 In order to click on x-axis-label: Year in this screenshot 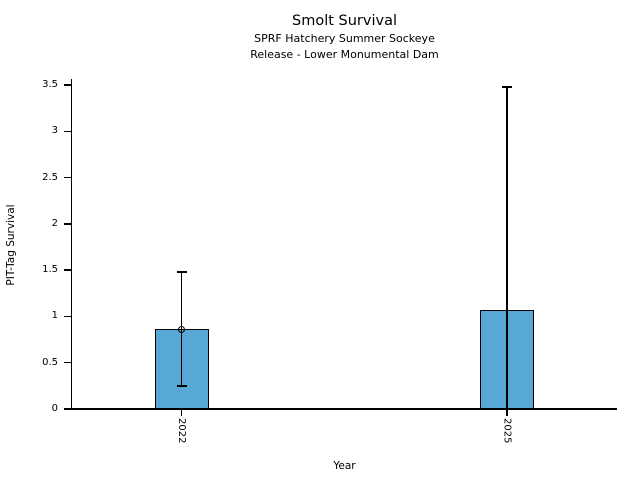, I will do `click(344, 466)`.